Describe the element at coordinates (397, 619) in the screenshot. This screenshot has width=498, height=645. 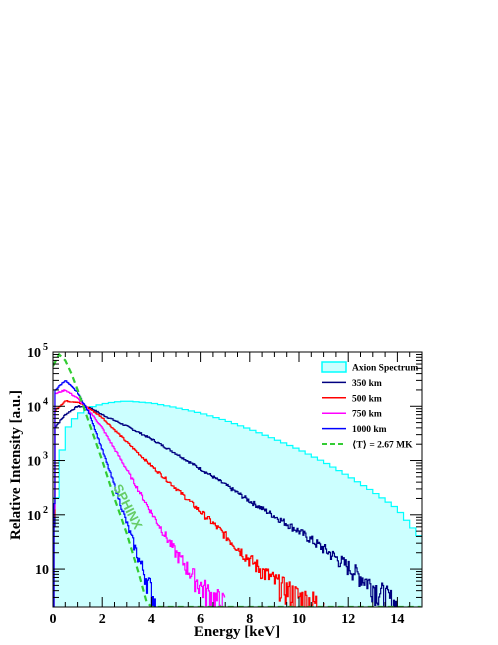
I see `x-tick-label: 14` at that location.